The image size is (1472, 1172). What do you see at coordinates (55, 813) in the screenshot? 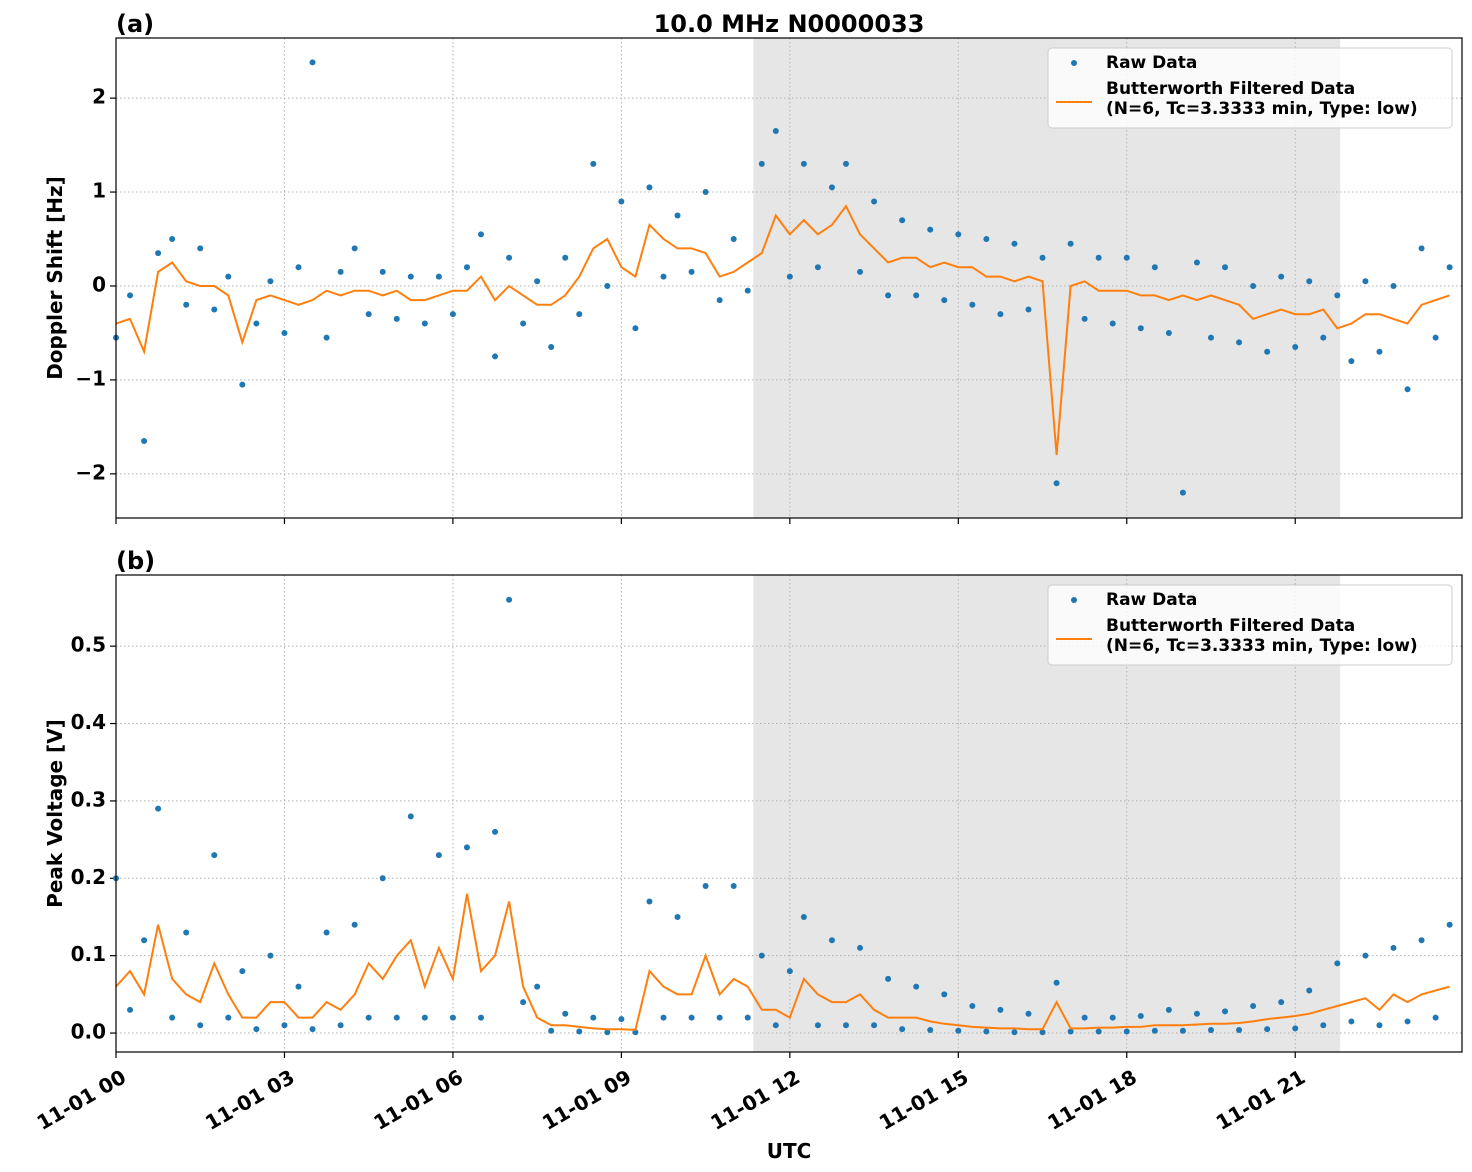
I see `y-axis-label: Peak Voltage [V]` at bounding box center [55, 813].